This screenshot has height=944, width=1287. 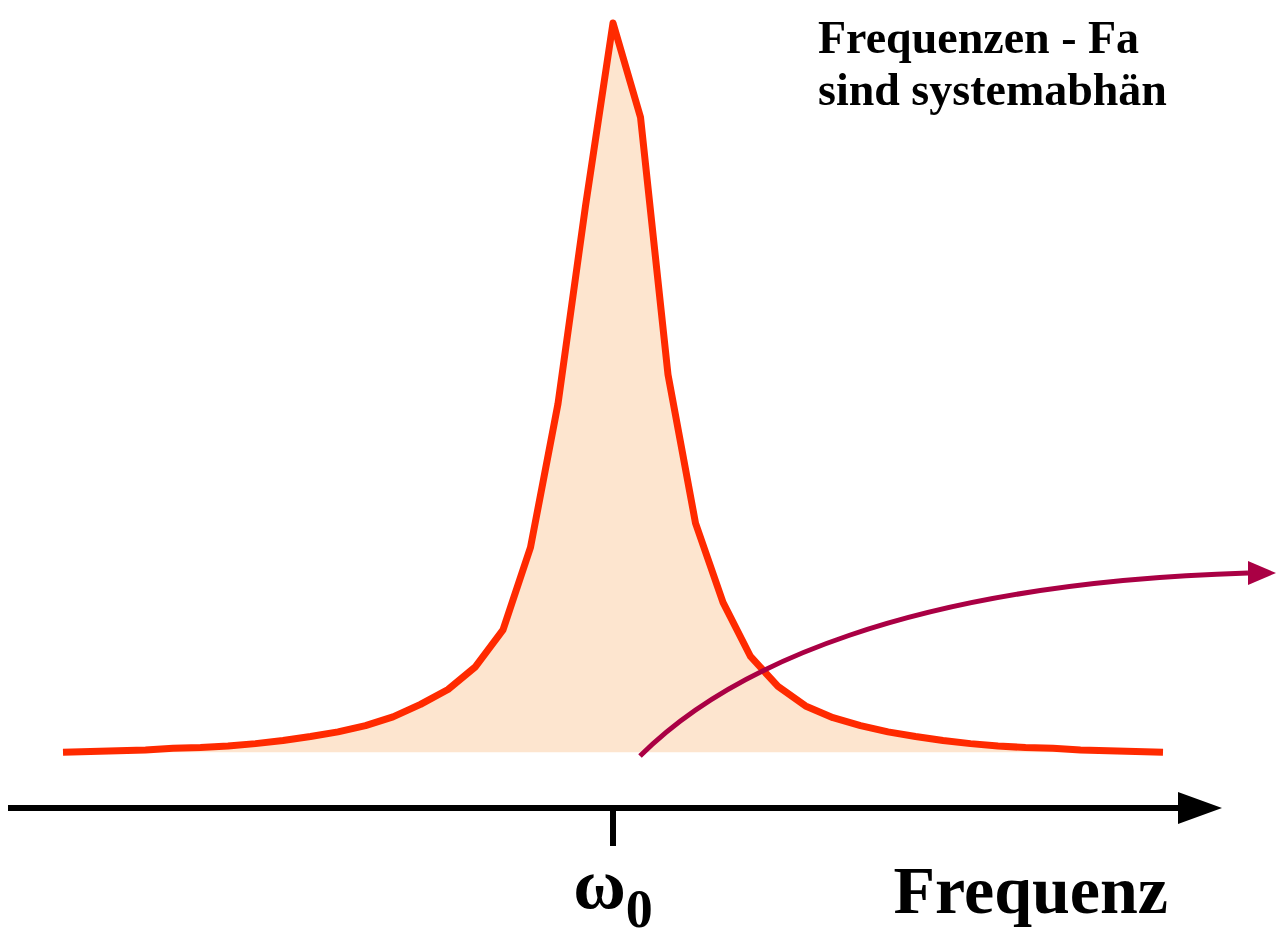 I want to click on text: ω$_{0}$, so click(x=613, y=891).